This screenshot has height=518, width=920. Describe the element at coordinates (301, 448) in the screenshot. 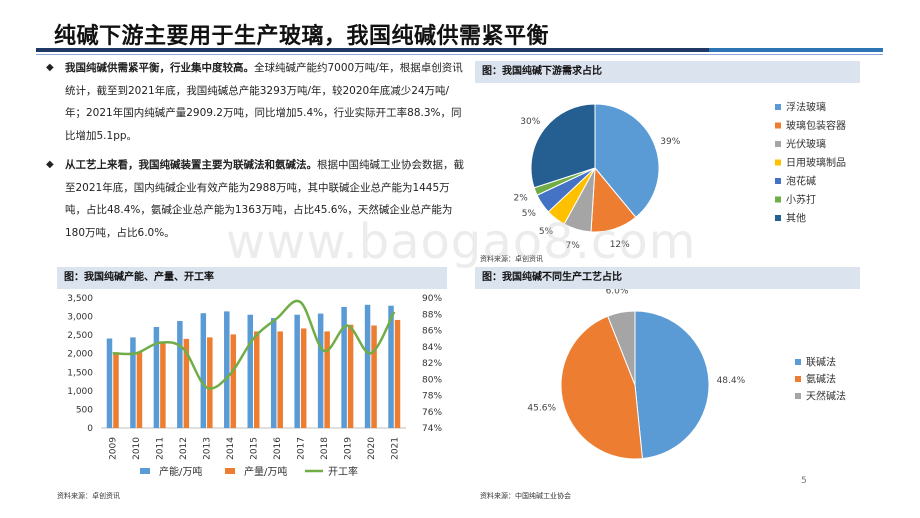

I see `x-tick-label: 2017` at that location.